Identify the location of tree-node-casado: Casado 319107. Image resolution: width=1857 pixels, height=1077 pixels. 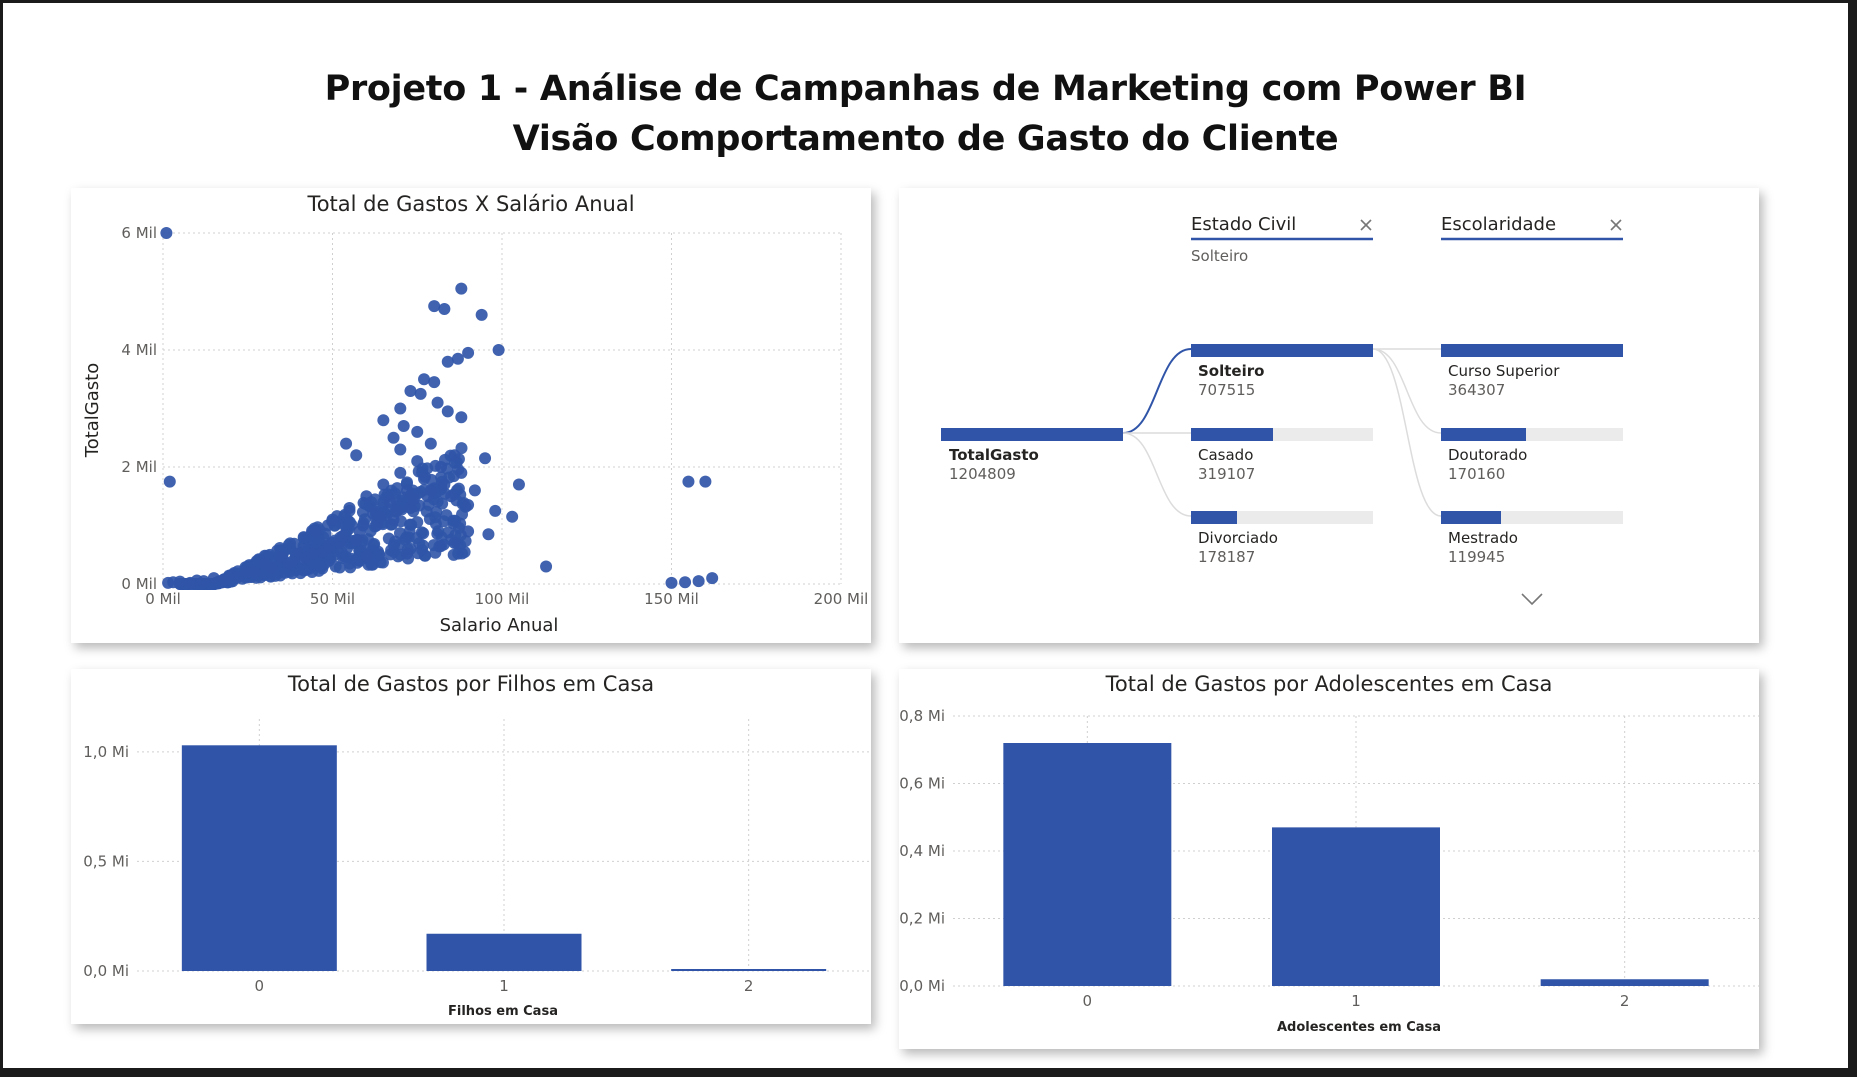
(1282, 455).